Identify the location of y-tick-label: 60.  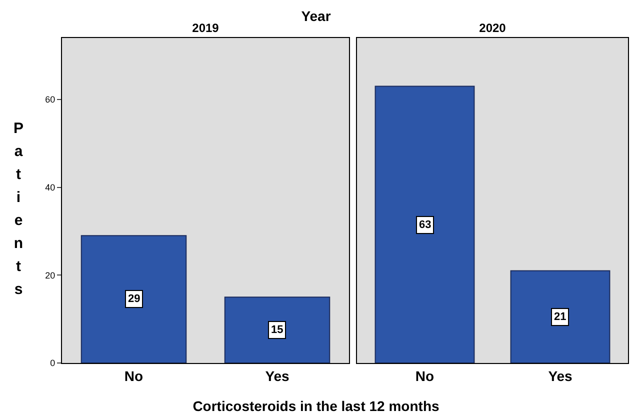
(50, 99).